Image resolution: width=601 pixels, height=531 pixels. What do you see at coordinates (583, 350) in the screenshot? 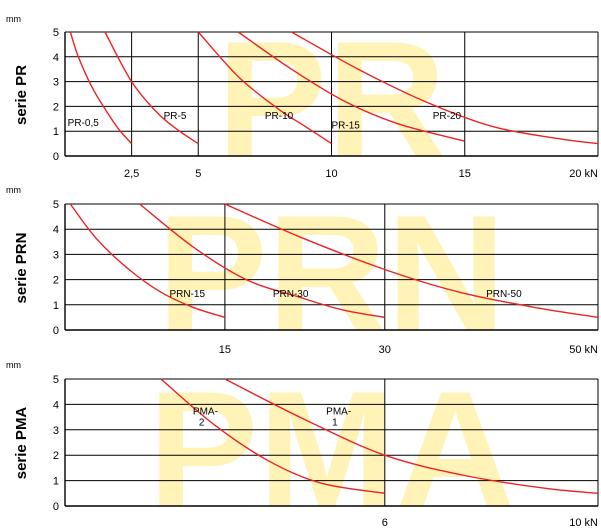
I see `x-tick-label: 50 kN` at bounding box center [583, 350].